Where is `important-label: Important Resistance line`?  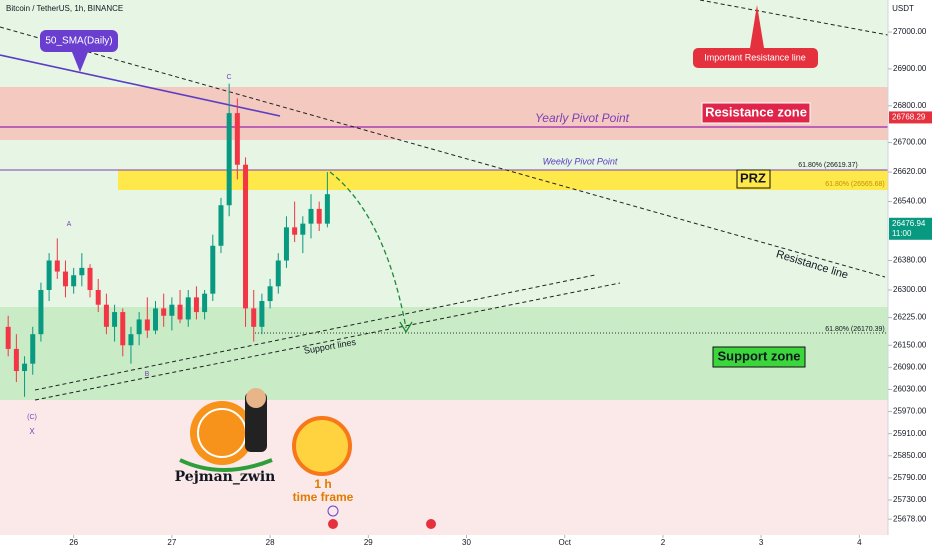
important-label: Important Resistance line is located at coordinates (755, 57).